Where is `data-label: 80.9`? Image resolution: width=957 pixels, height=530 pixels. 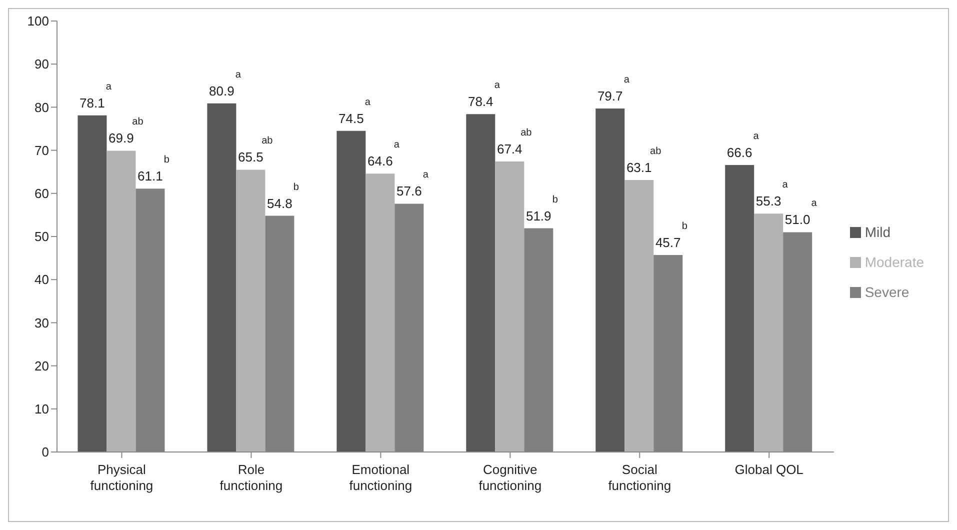
data-label: 80.9 is located at coordinates (221, 90).